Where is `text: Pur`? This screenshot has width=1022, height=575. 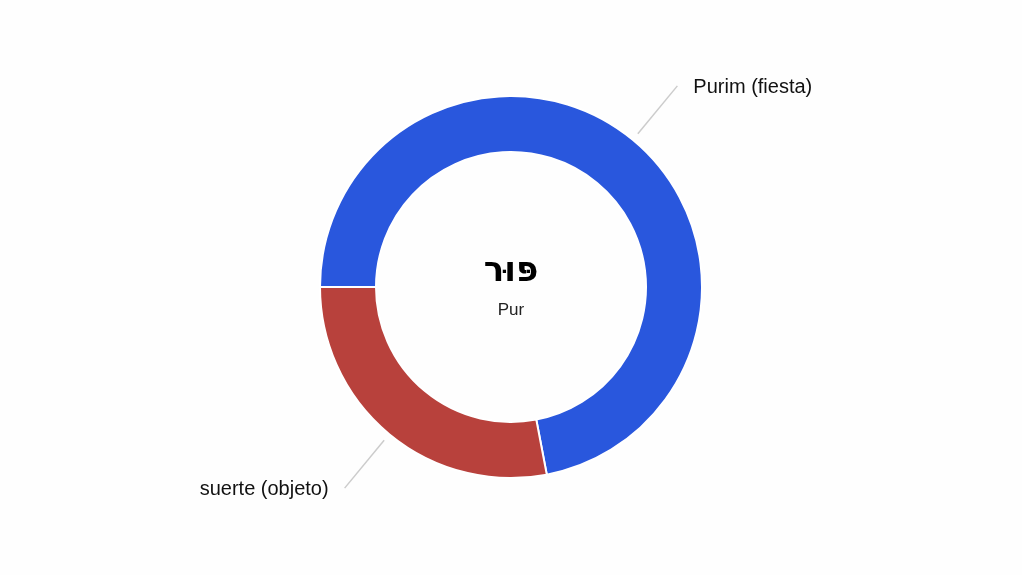 text: Pur is located at coordinates (511, 309).